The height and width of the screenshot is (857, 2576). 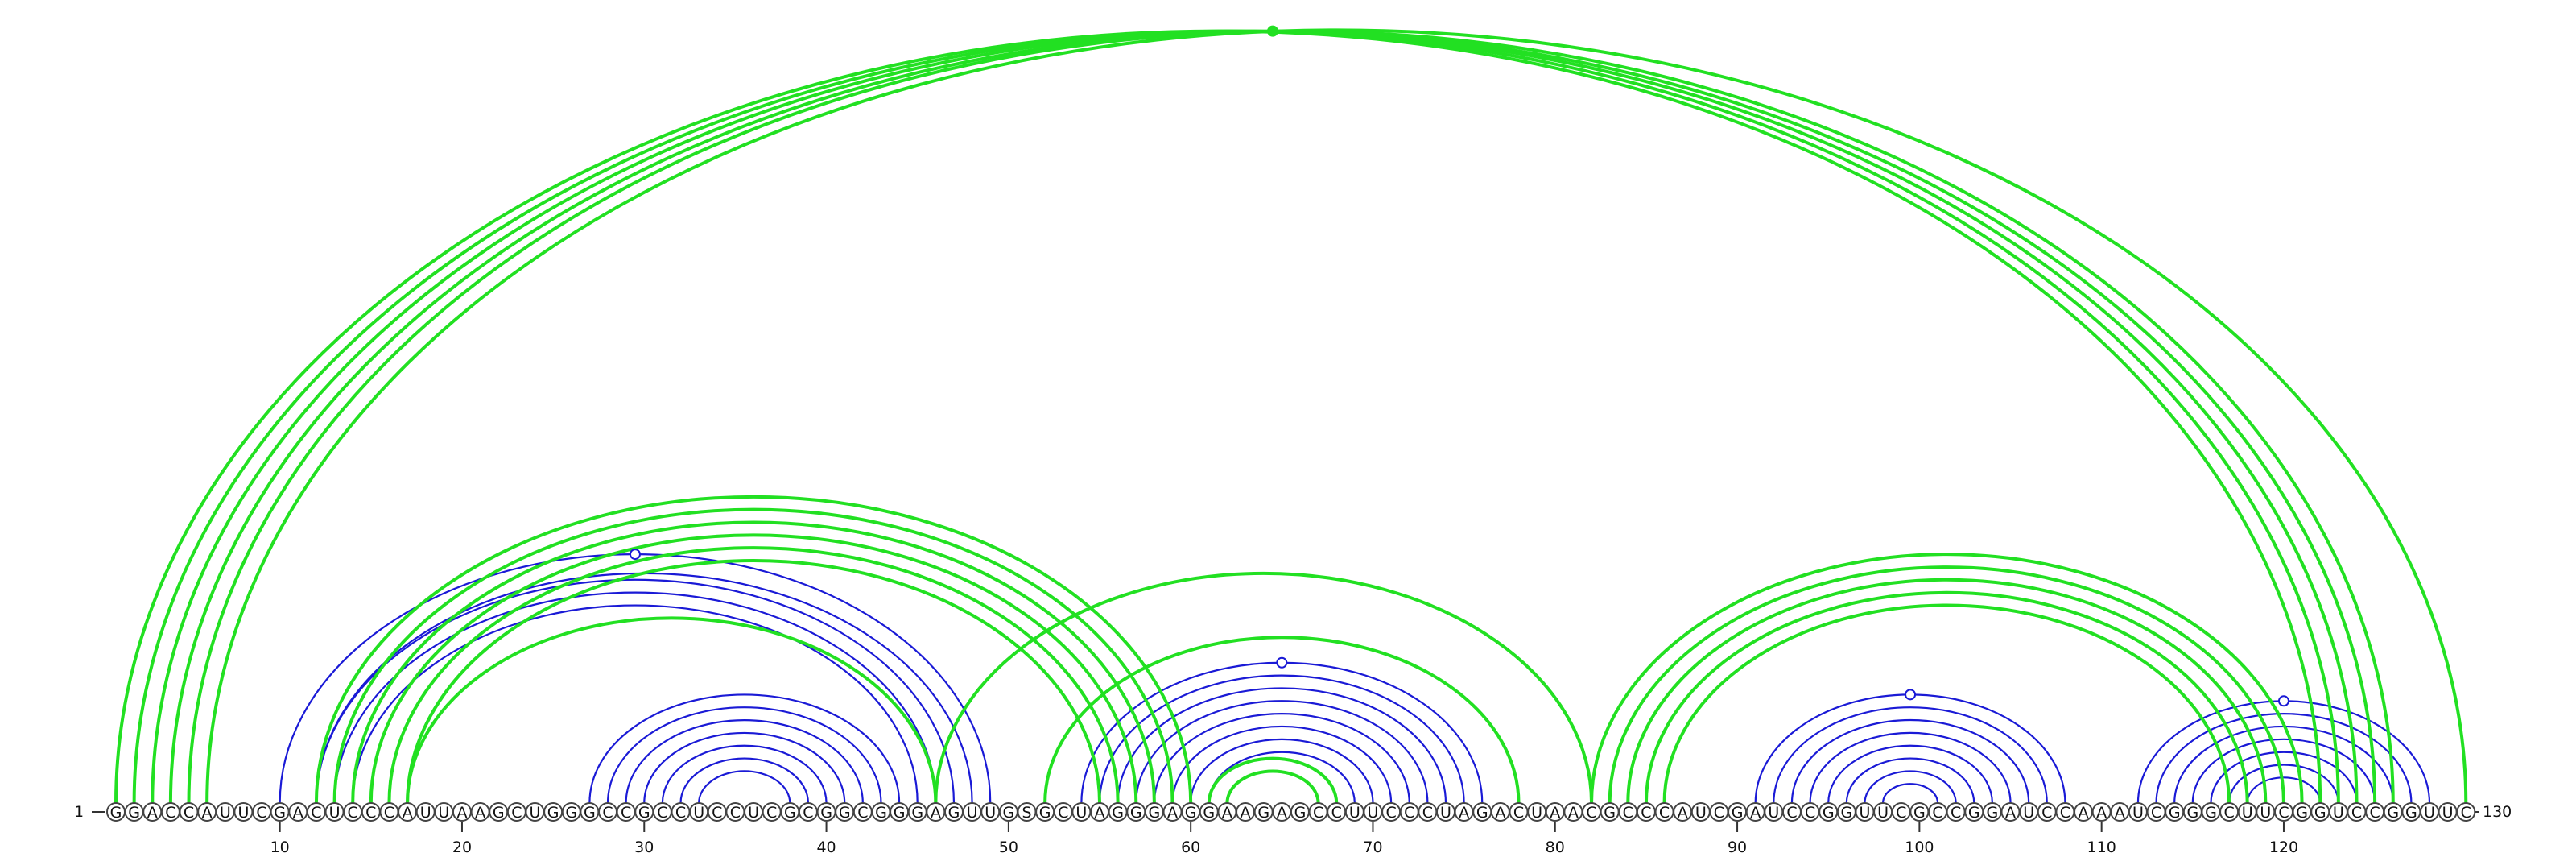 I want to click on nucleotide-circle, so click(x=2466, y=812).